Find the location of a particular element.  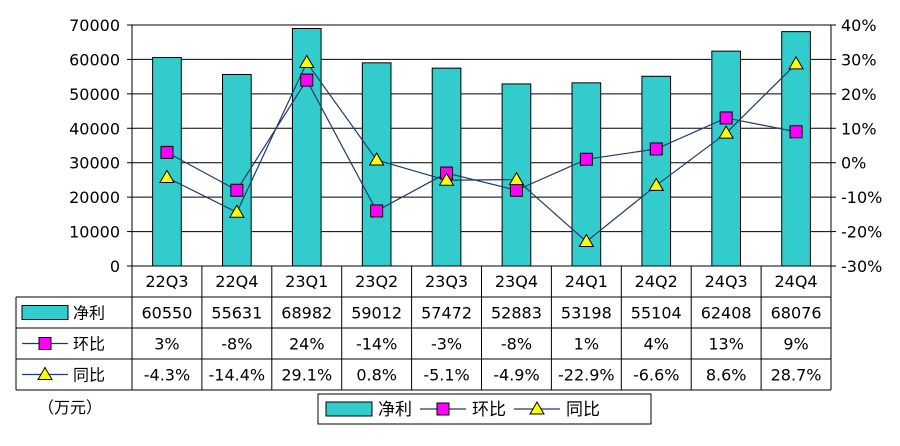

table-cell: 1% is located at coordinates (586, 344).